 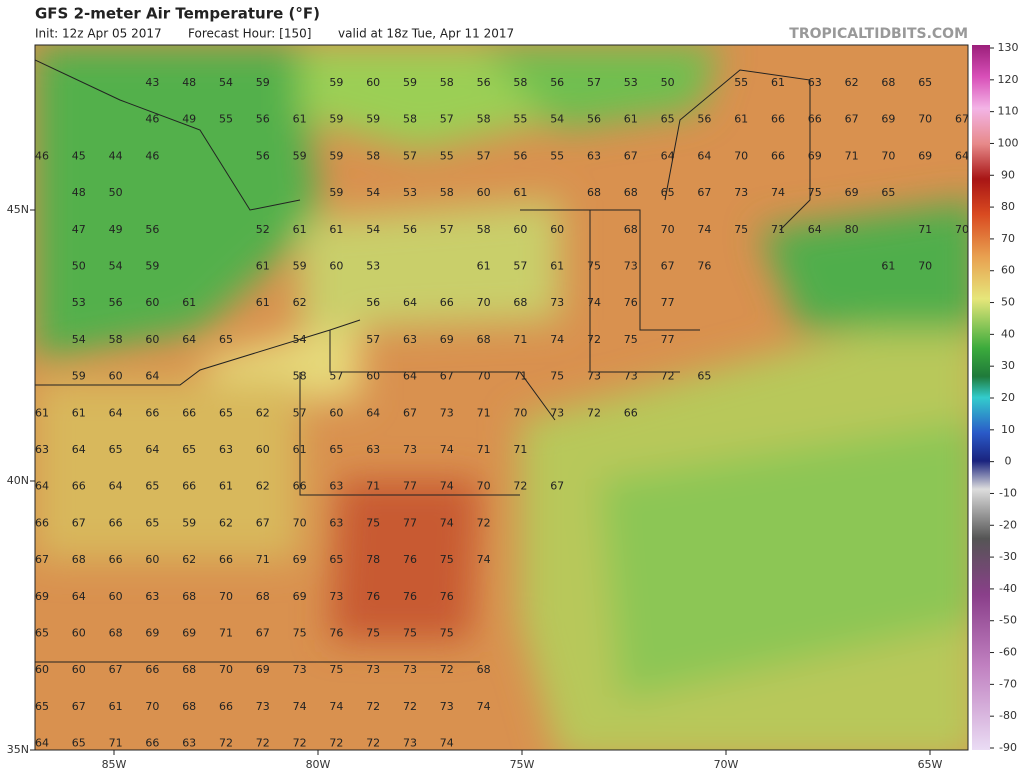 What do you see at coordinates (189, 559) in the screenshot?
I see `temperature-label: 62` at bounding box center [189, 559].